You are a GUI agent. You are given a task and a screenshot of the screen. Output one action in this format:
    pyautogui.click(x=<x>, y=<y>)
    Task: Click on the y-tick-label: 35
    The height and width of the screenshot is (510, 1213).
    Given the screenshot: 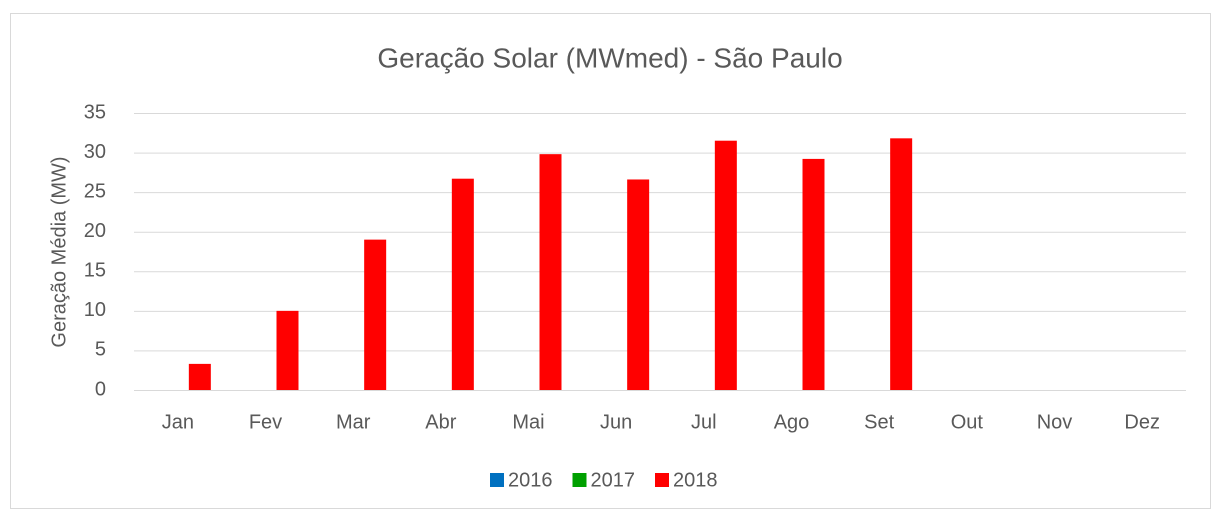 What is the action you would take?
    pyautogui.click(x=95, y=112)
    